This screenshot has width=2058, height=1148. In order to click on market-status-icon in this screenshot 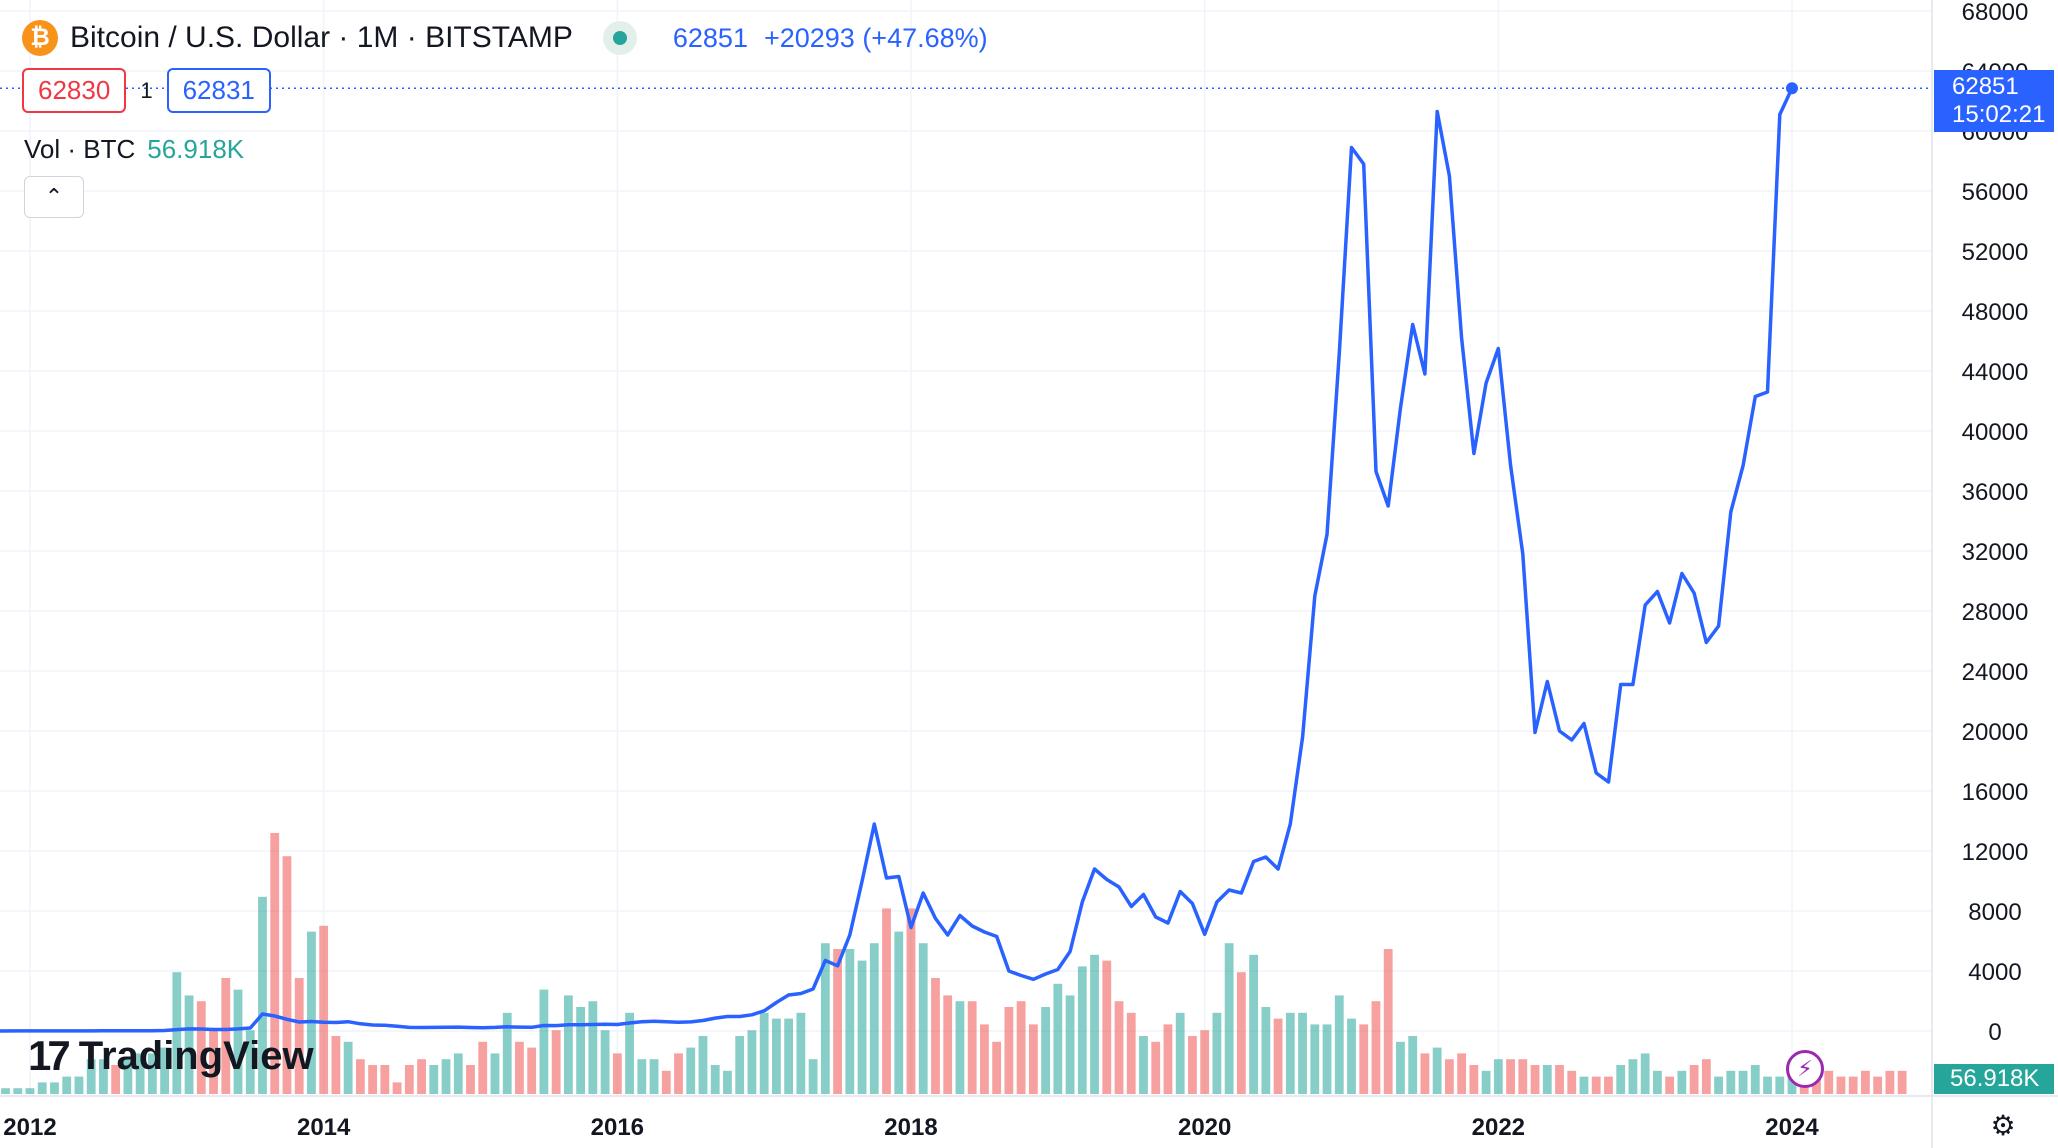, I will do `click(619, 38)`.